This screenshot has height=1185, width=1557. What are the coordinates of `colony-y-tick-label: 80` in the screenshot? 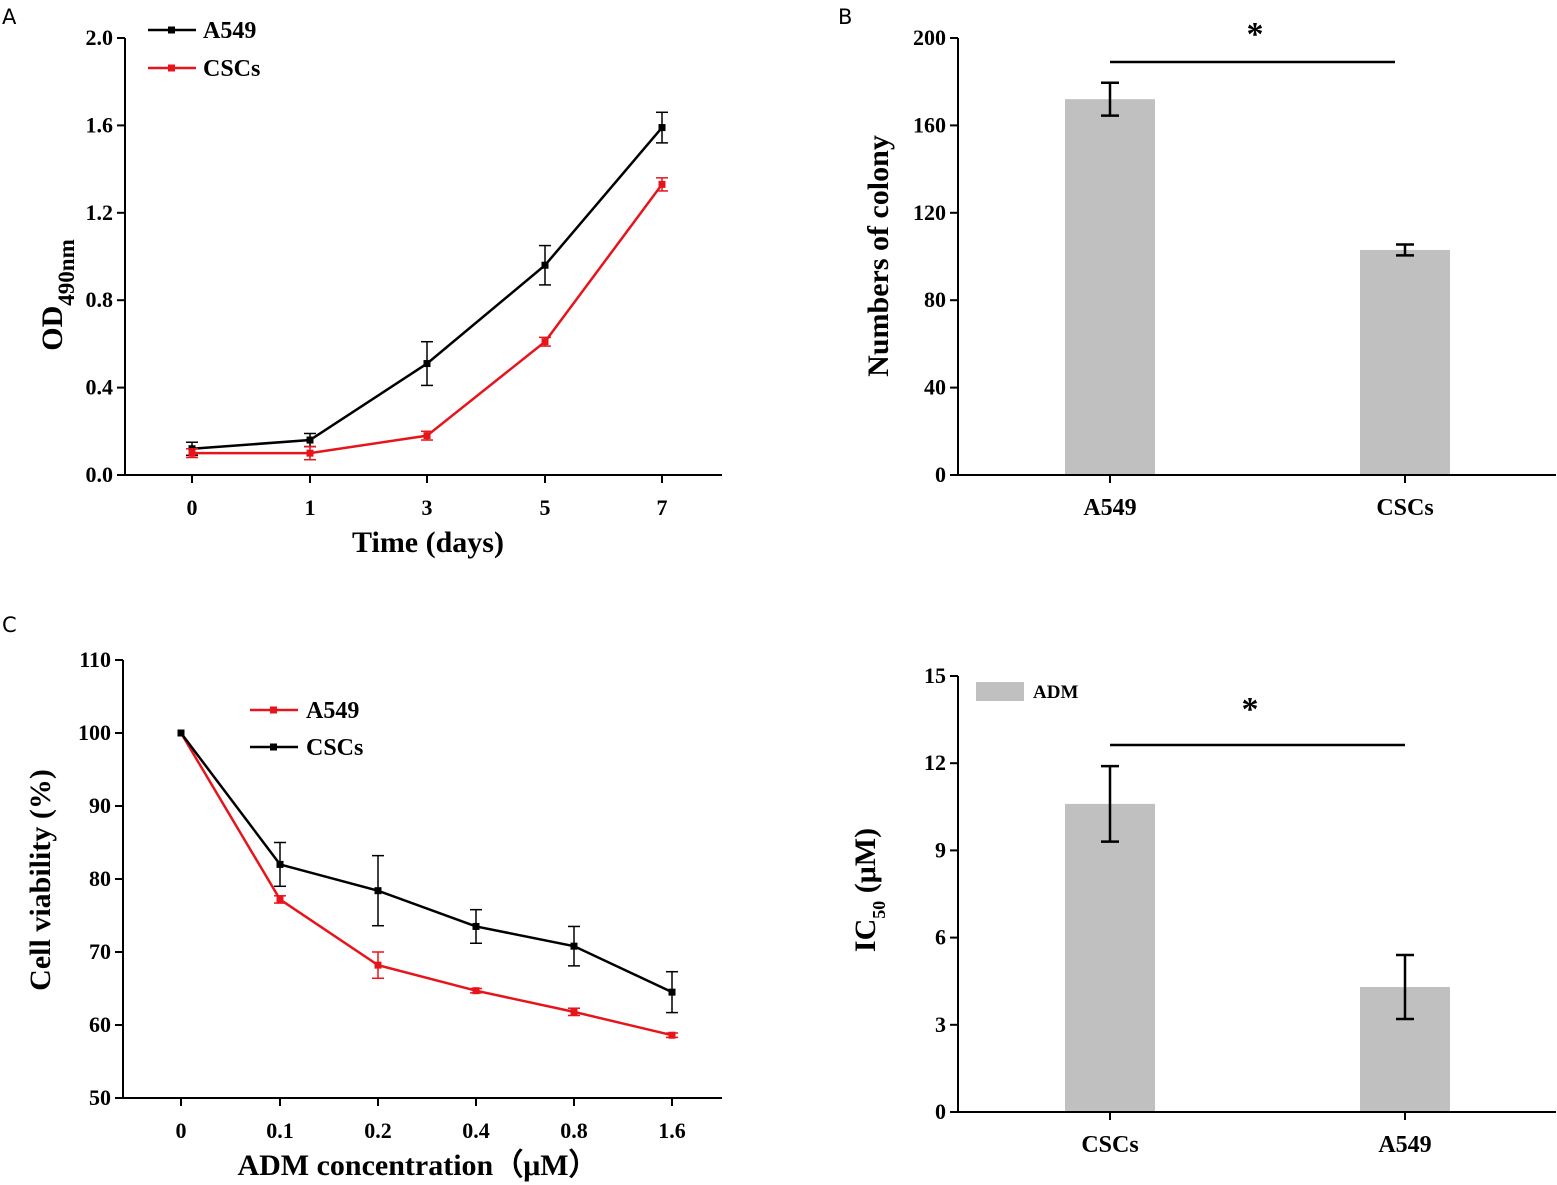 It's located at (935, 299).